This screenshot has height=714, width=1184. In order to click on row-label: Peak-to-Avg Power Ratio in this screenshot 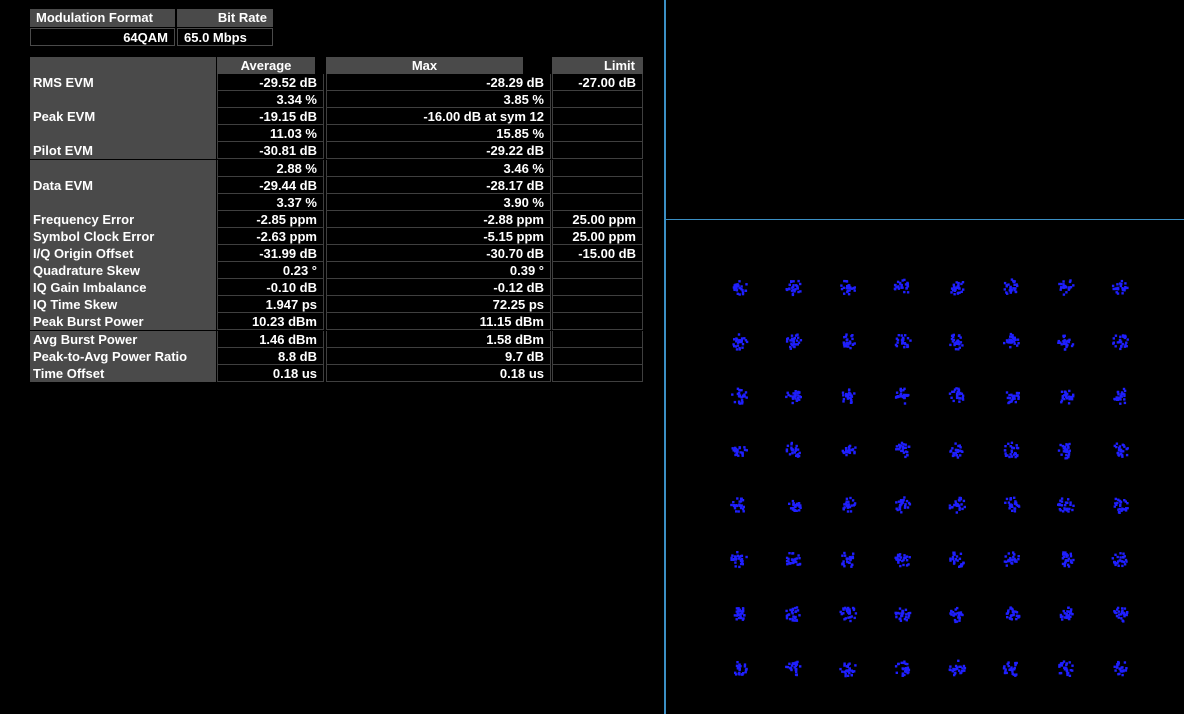, I will do `click(123, 356)`.